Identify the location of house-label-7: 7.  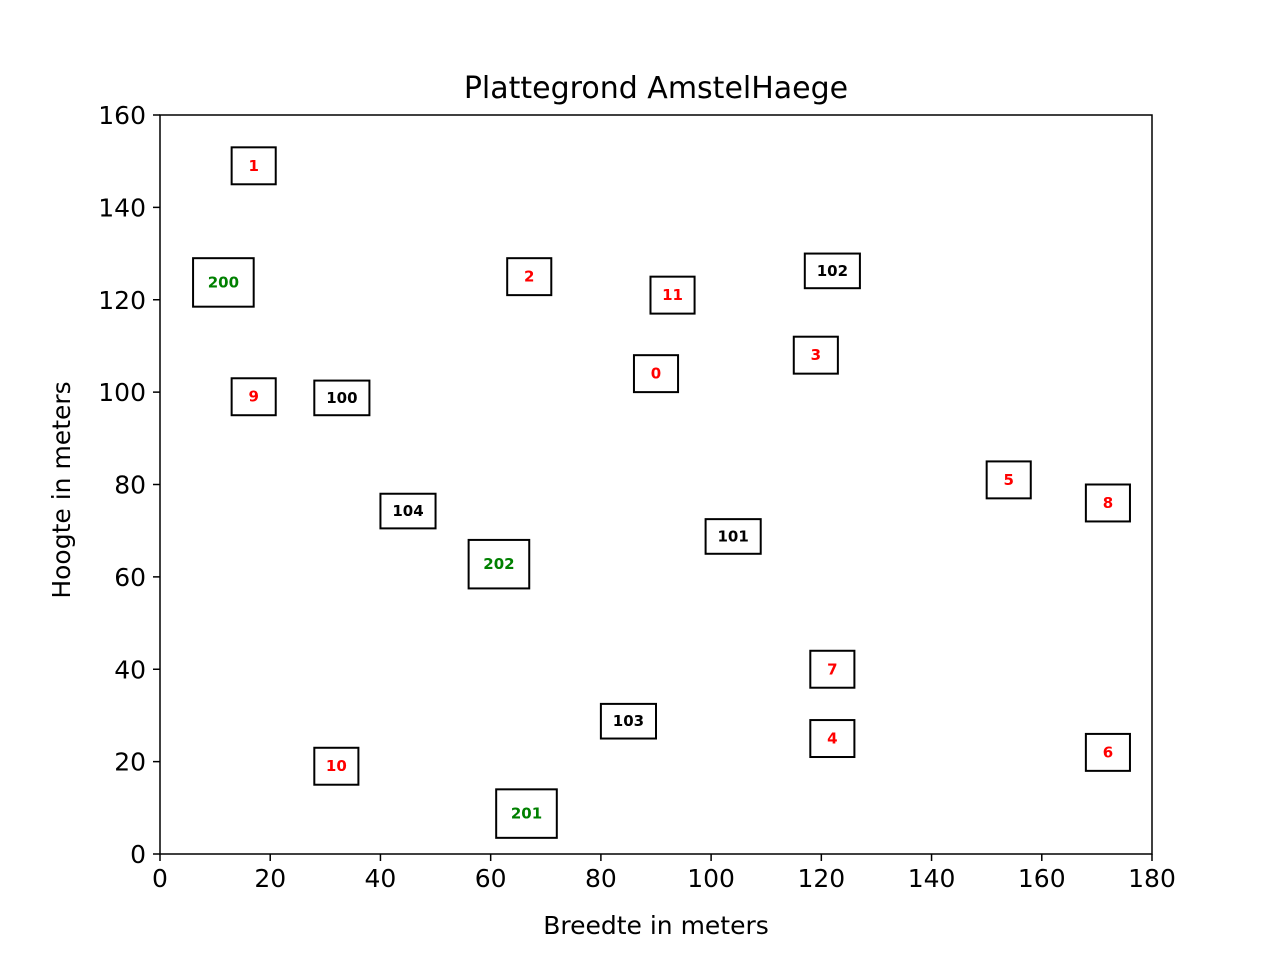
(832, 669).